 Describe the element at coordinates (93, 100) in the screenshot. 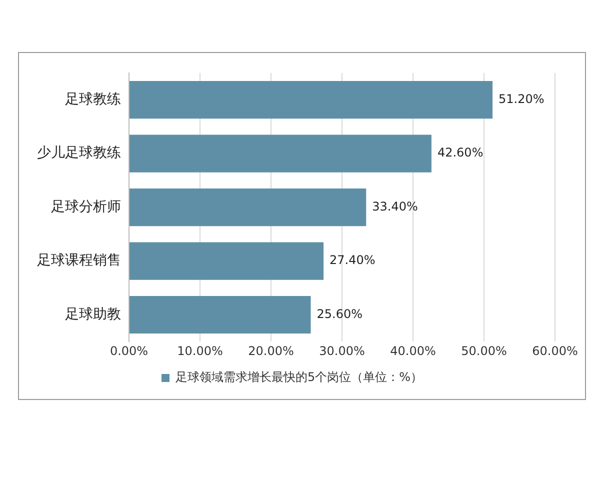

I see `y-tick-label: 足球教练` at that location.